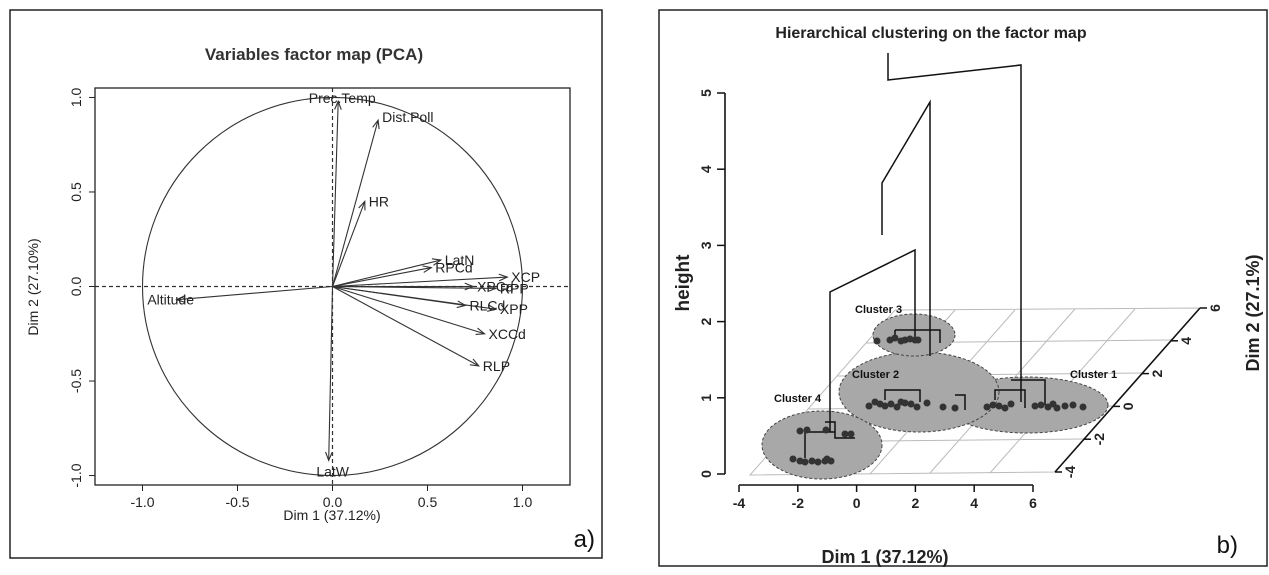 This screenshot has width=1269, height=575. Describe the element at coordinates (314, 54) in the screenshot. I see `chart-title: Variables factor map (PCA)` at that location.